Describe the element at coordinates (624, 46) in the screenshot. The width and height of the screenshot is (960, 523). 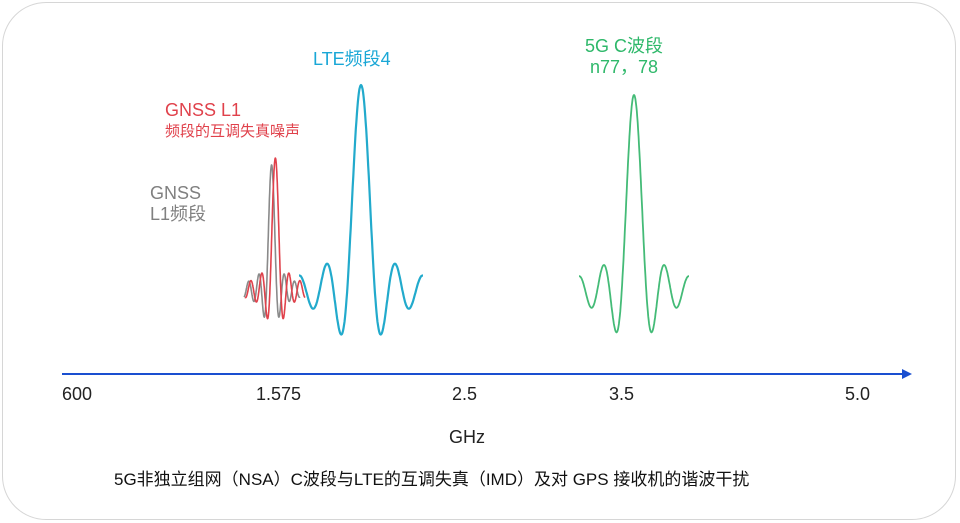
I see `nr-label-line1: 5G C波段` at that location.